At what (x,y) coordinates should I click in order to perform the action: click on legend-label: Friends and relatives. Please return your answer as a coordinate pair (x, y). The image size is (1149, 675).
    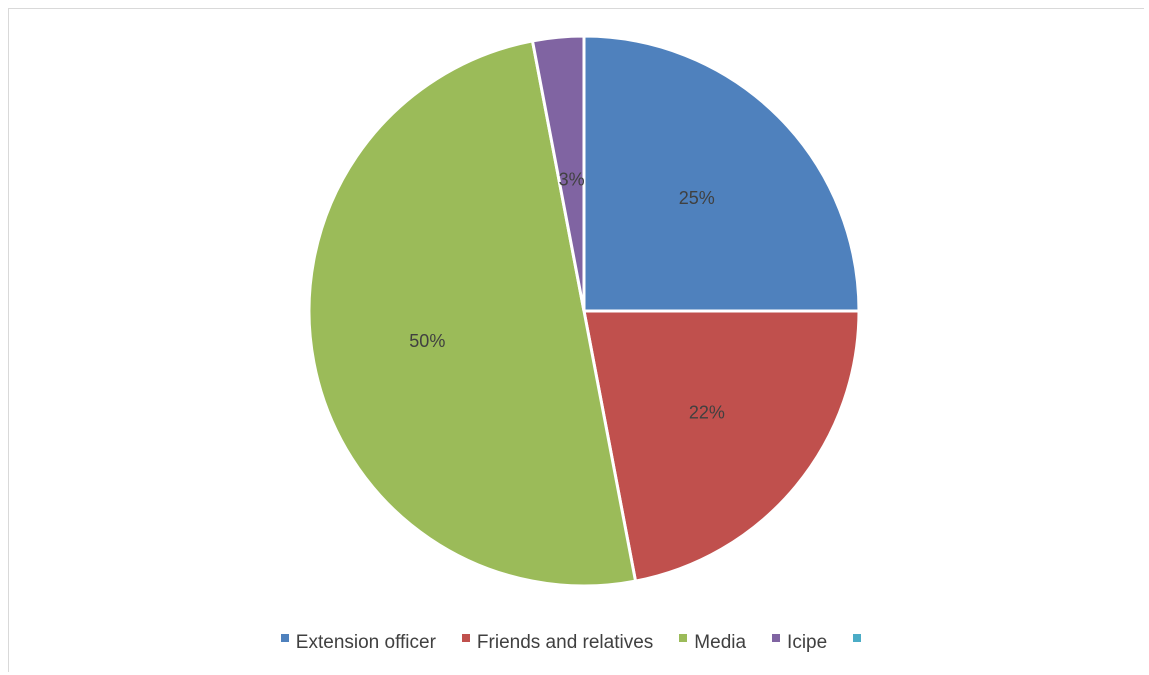
    Looking at the image, I should click on (565, 642).